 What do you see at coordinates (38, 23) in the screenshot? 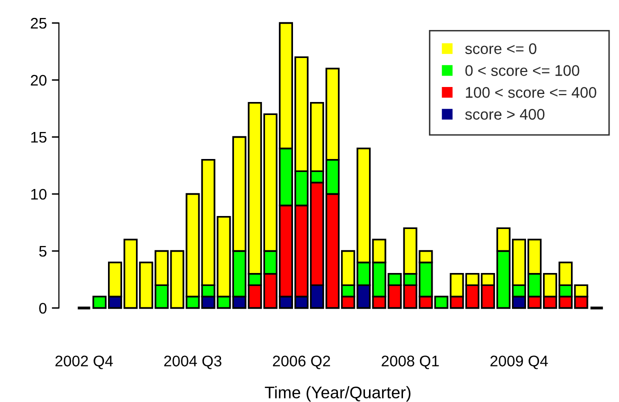
I see `y-tick-label: 25` at bounding box center [38, 23].